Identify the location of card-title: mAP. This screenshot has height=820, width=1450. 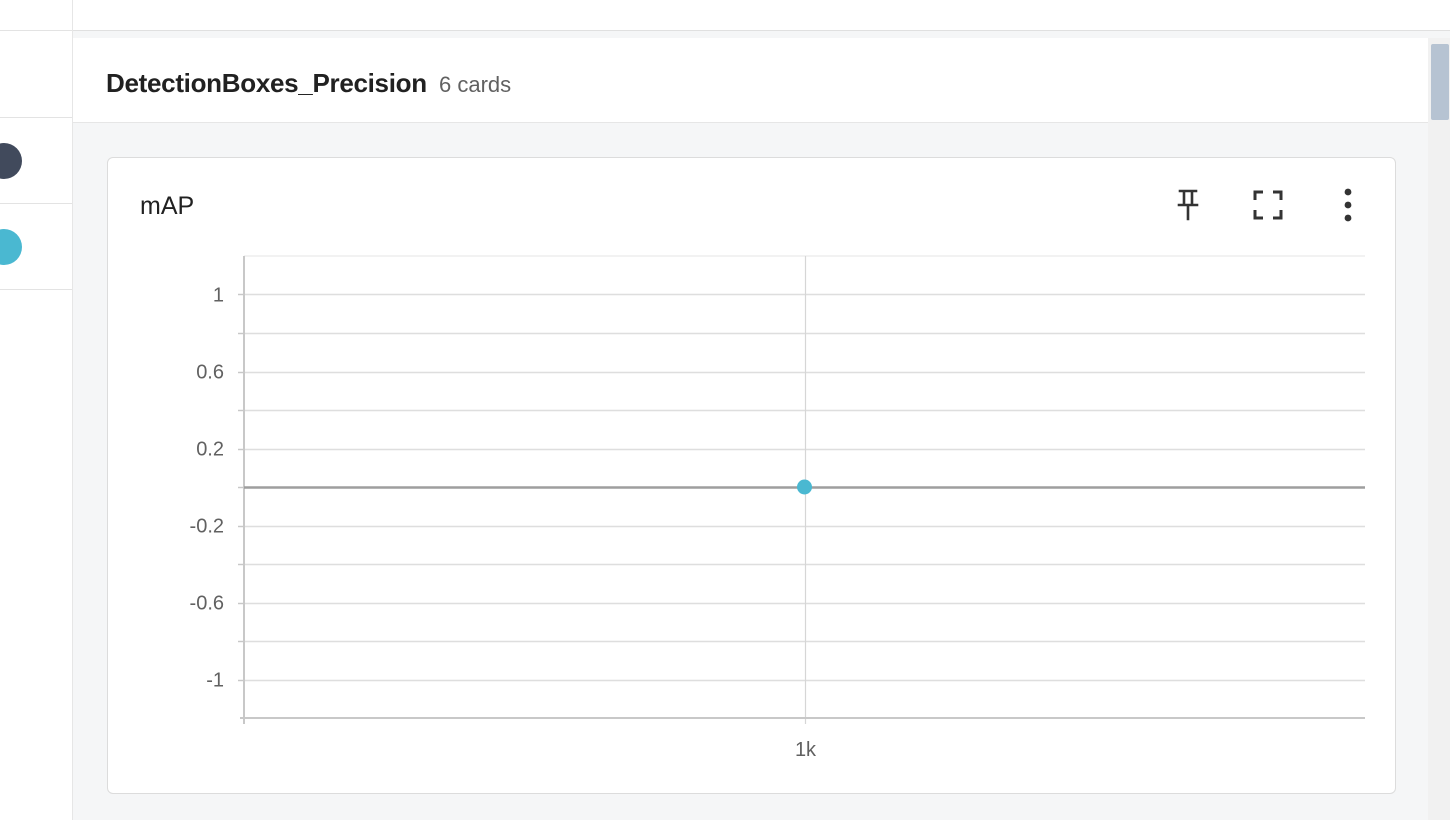
(167, 206).